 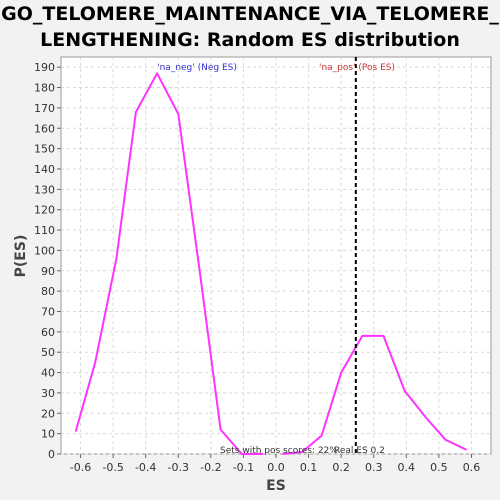 What do you see at coordinates (44, 108) in the screenshot?
I see `y-tick-label: 170` at bounding box center [44, 108].